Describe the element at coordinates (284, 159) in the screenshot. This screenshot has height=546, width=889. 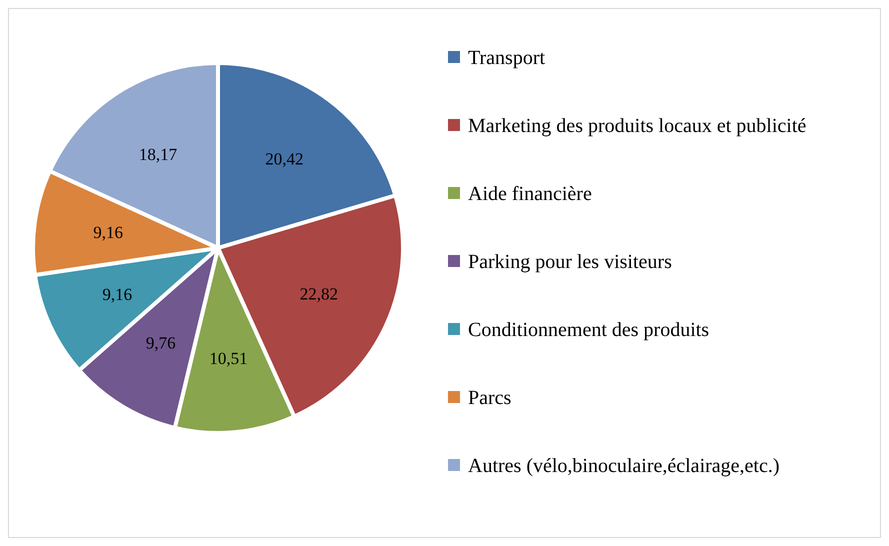
I see `data-label: 20,42` at that location.